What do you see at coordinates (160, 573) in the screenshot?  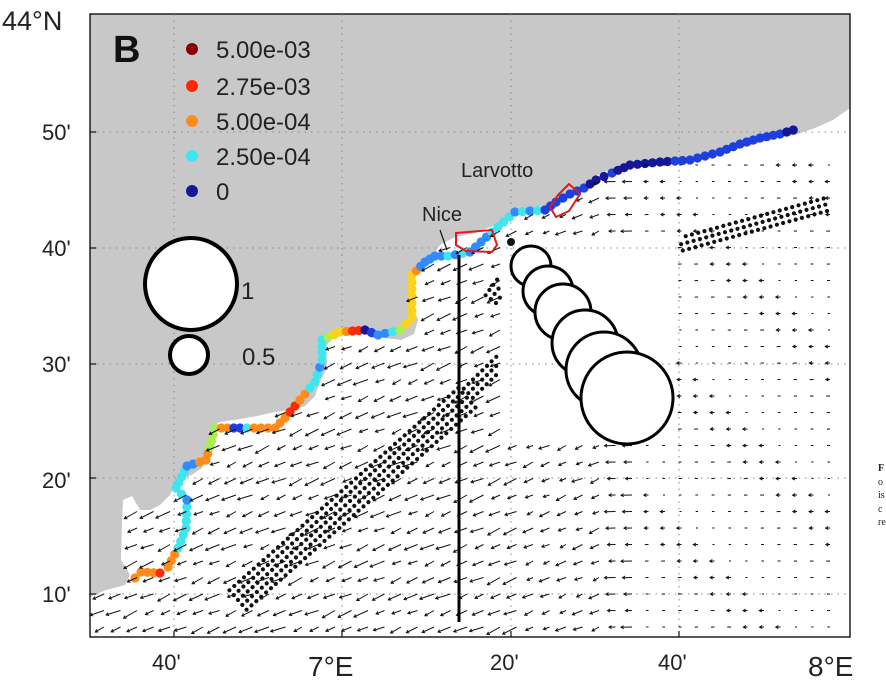 I see `coastal-station` at bounding box center [160, 573].